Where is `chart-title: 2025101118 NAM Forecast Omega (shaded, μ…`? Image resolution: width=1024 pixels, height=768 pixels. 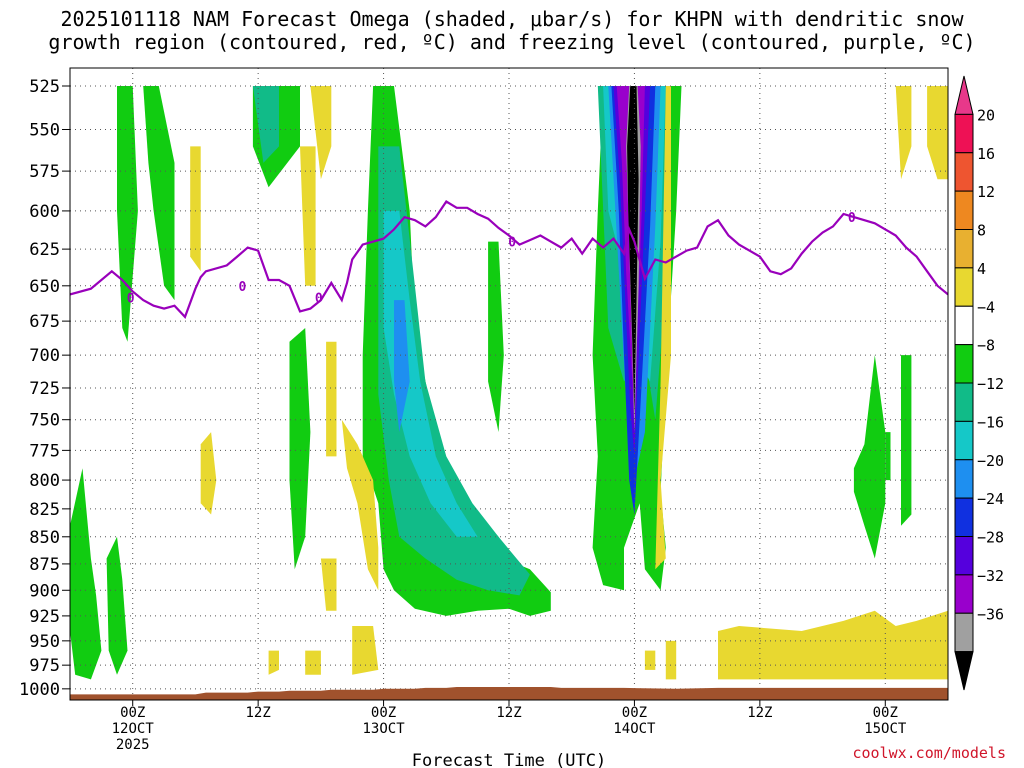 chart-title: 2025101118 NAM Forecast Omega (shaded, μ… is located at coordinates (512, 31).